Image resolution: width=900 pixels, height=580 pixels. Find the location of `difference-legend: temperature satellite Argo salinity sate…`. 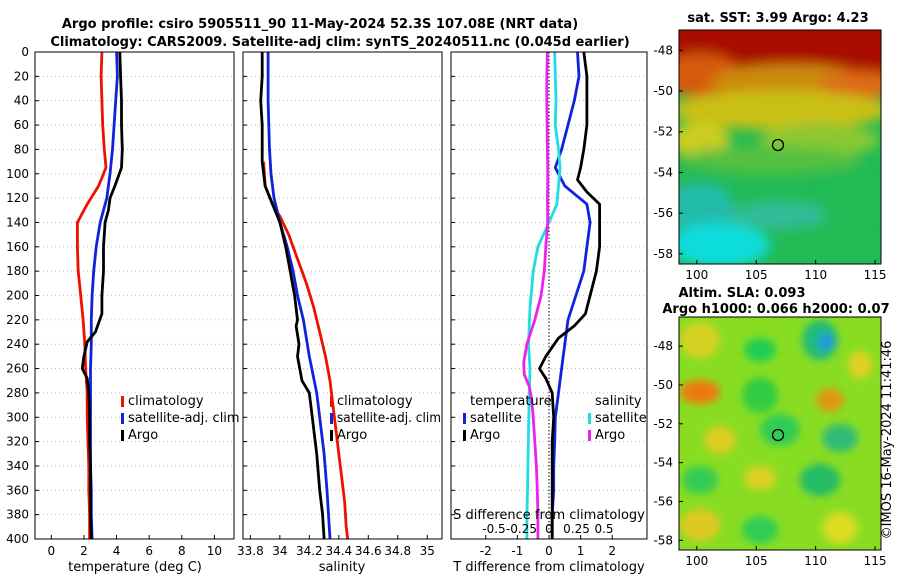

difference-legend: temperature satellite Argo salinity sate… is located at coordinates (555, 418).